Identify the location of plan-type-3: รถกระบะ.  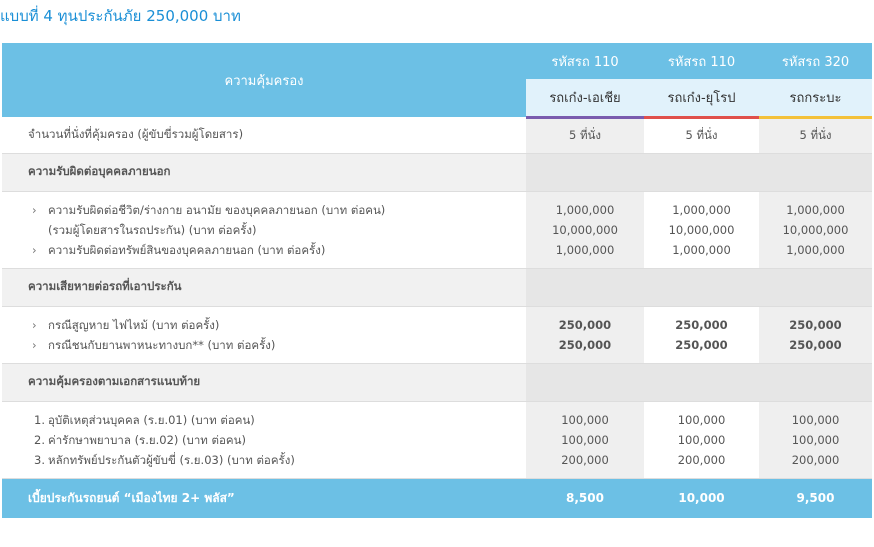
(815, 99).